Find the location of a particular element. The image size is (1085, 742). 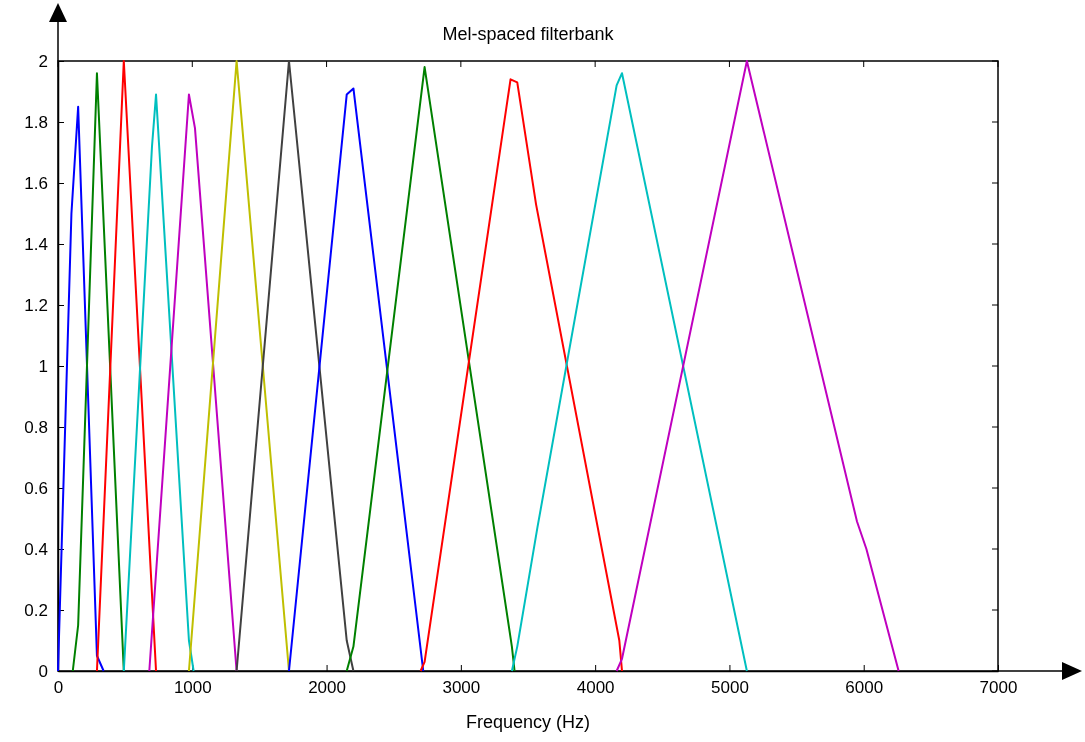

y-tick-label: 0.2 is located at coordinates (36, 610).